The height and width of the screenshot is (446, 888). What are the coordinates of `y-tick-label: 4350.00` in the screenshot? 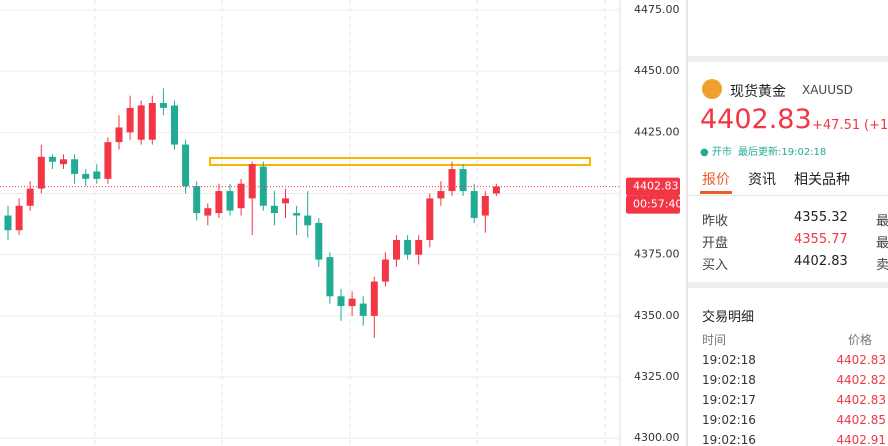 It's located at (657, 315).